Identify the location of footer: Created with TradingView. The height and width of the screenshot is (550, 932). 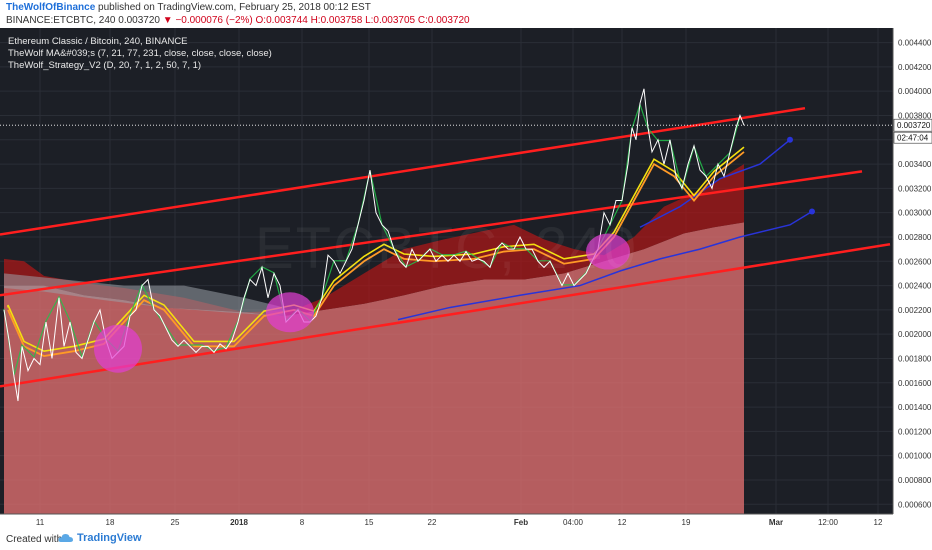
(466, 540).